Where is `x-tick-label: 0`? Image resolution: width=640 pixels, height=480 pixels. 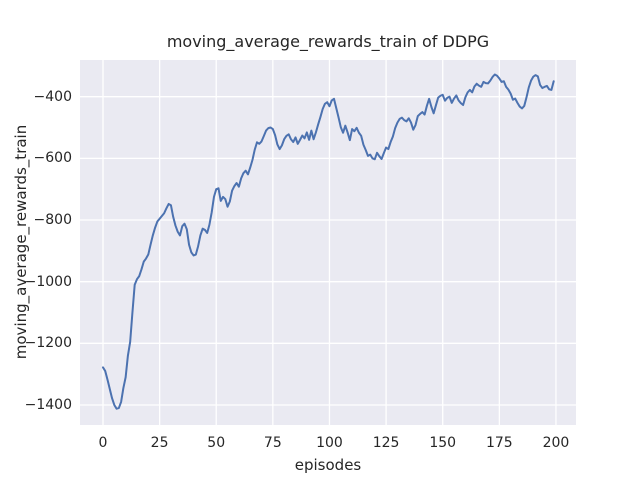
x-tick-label: 0 is located at coordinates (103, 443).